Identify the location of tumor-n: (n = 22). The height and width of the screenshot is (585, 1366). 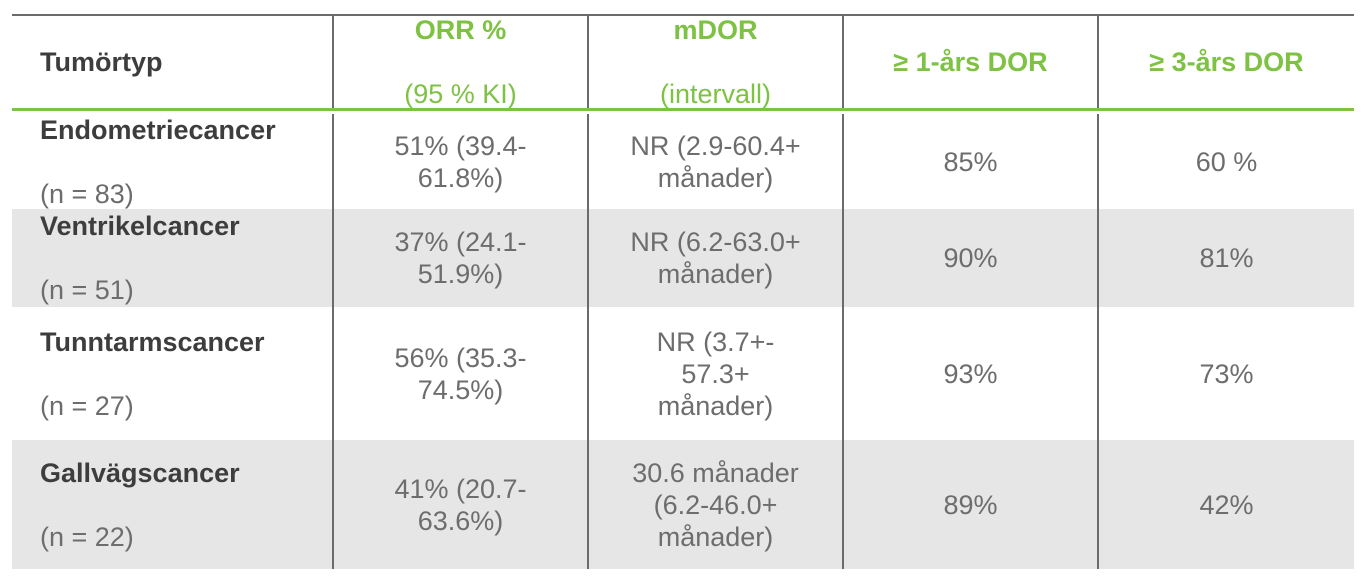
(87, 536).